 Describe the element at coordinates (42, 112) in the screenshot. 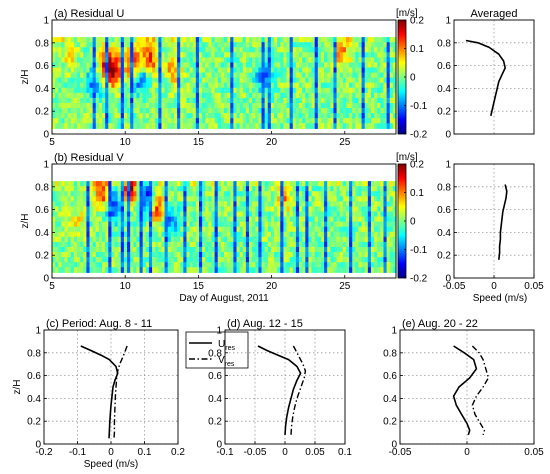

I see `residual-u-ytick-label-1: 0.2` at that location.